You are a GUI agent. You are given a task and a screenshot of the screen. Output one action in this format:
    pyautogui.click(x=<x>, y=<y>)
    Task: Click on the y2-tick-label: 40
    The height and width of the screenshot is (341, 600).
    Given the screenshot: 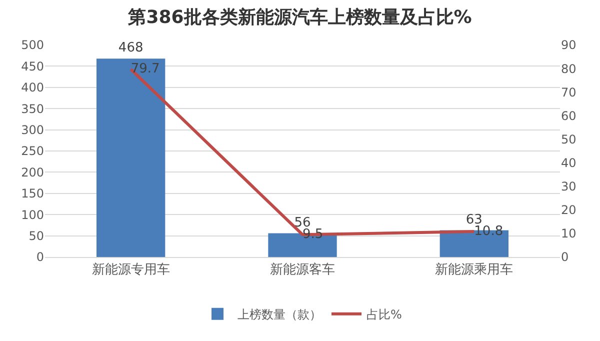 What is the action you would take?
    pyautogui.click(x=568, y=163)
    